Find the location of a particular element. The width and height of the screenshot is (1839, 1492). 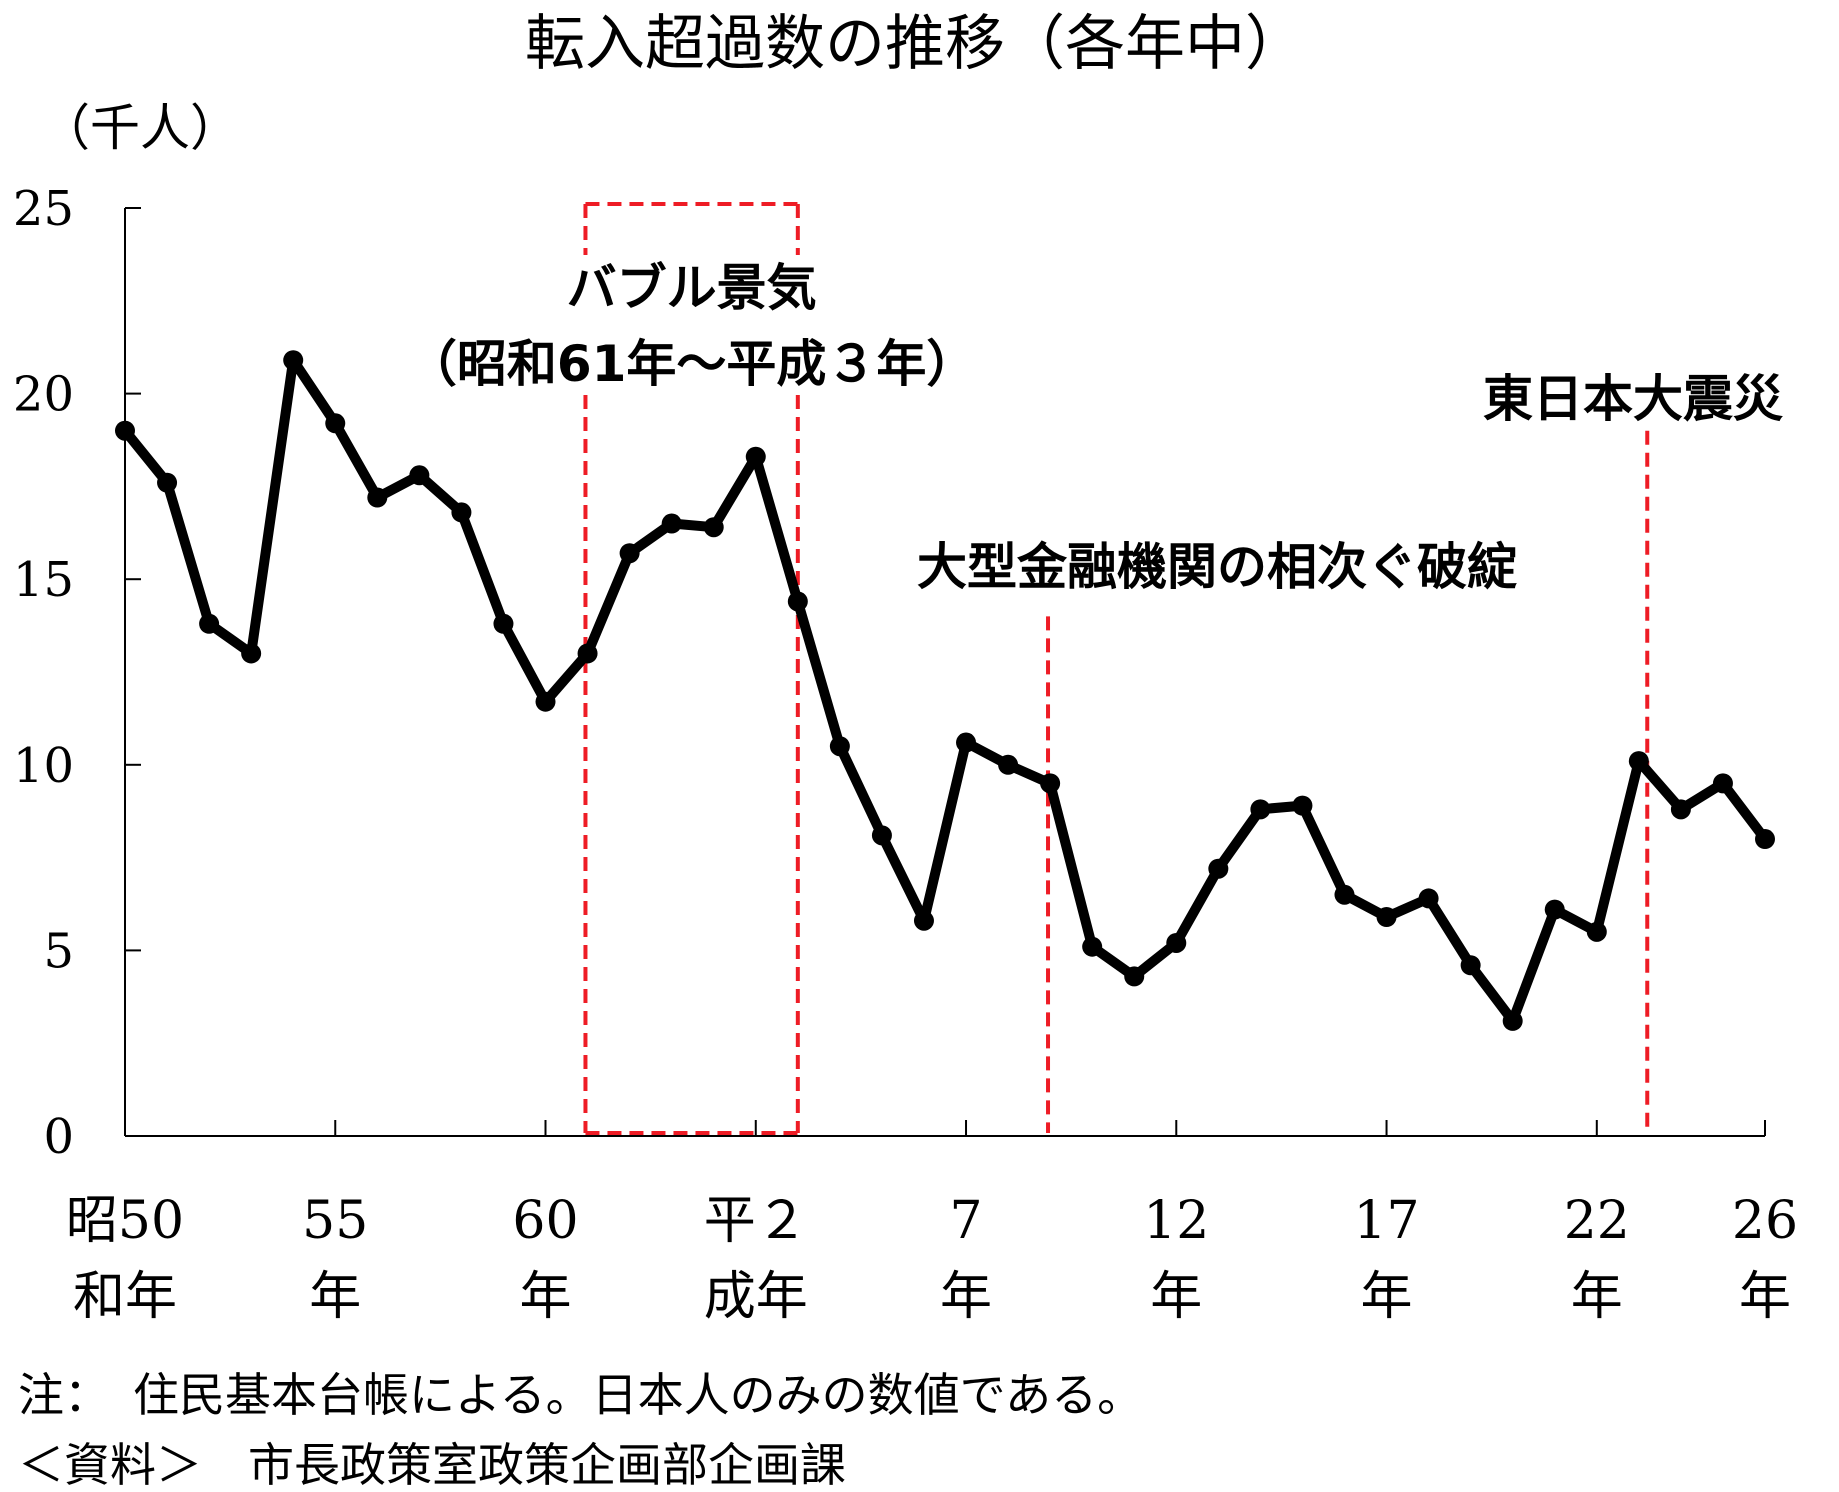

x-tick-label-line2: 和年 is located at coordinates (125, 1297).